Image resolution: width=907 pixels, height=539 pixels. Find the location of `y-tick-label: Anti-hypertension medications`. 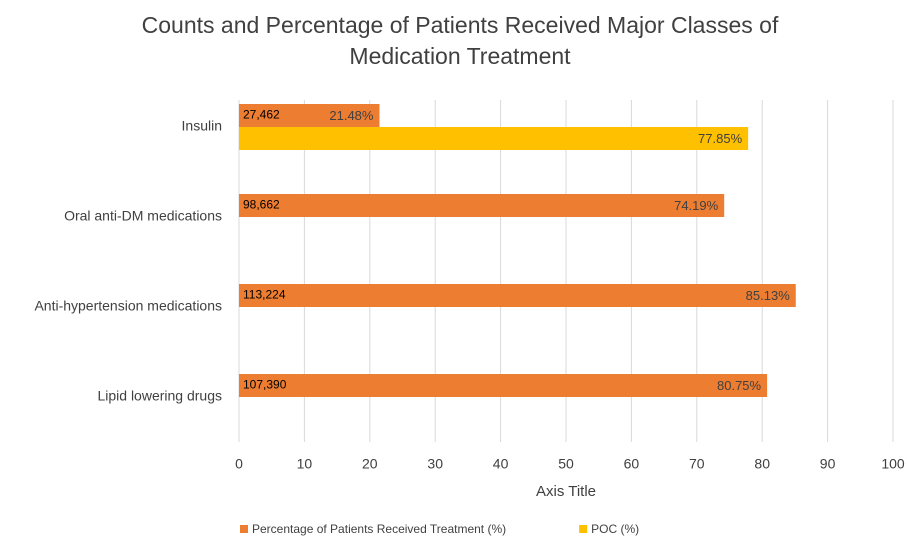

y-tick-label: Anti-hypertension medications is located at coordinates (128, 306).